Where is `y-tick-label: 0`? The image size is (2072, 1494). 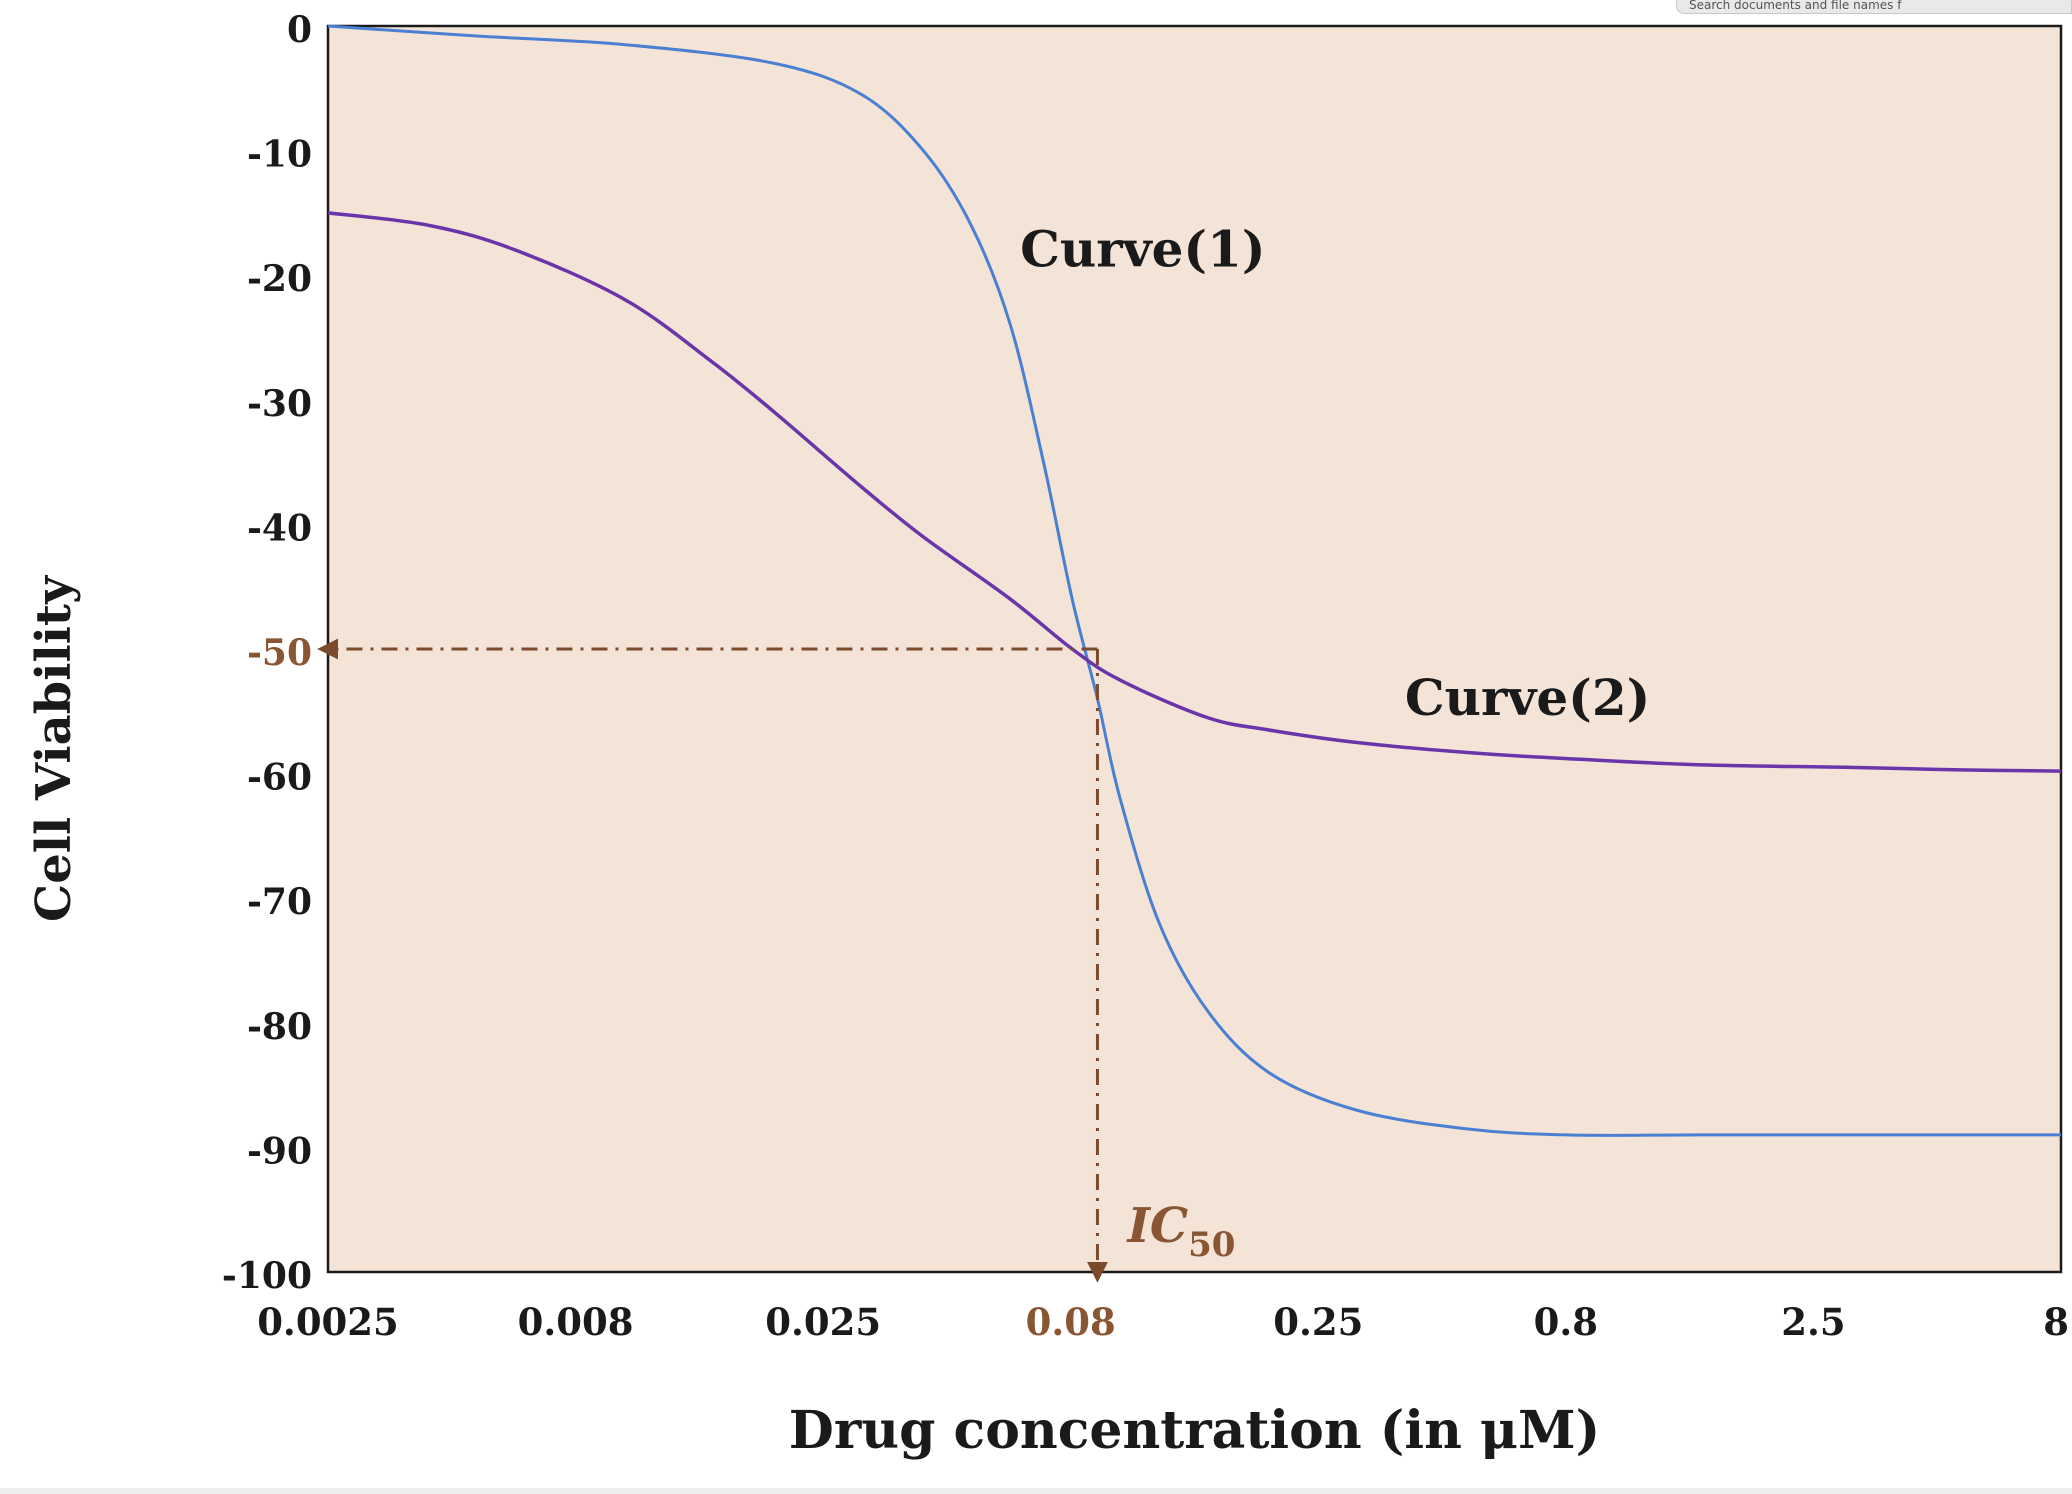 y-tick-label: 0 is located at coordinates (299, 30).